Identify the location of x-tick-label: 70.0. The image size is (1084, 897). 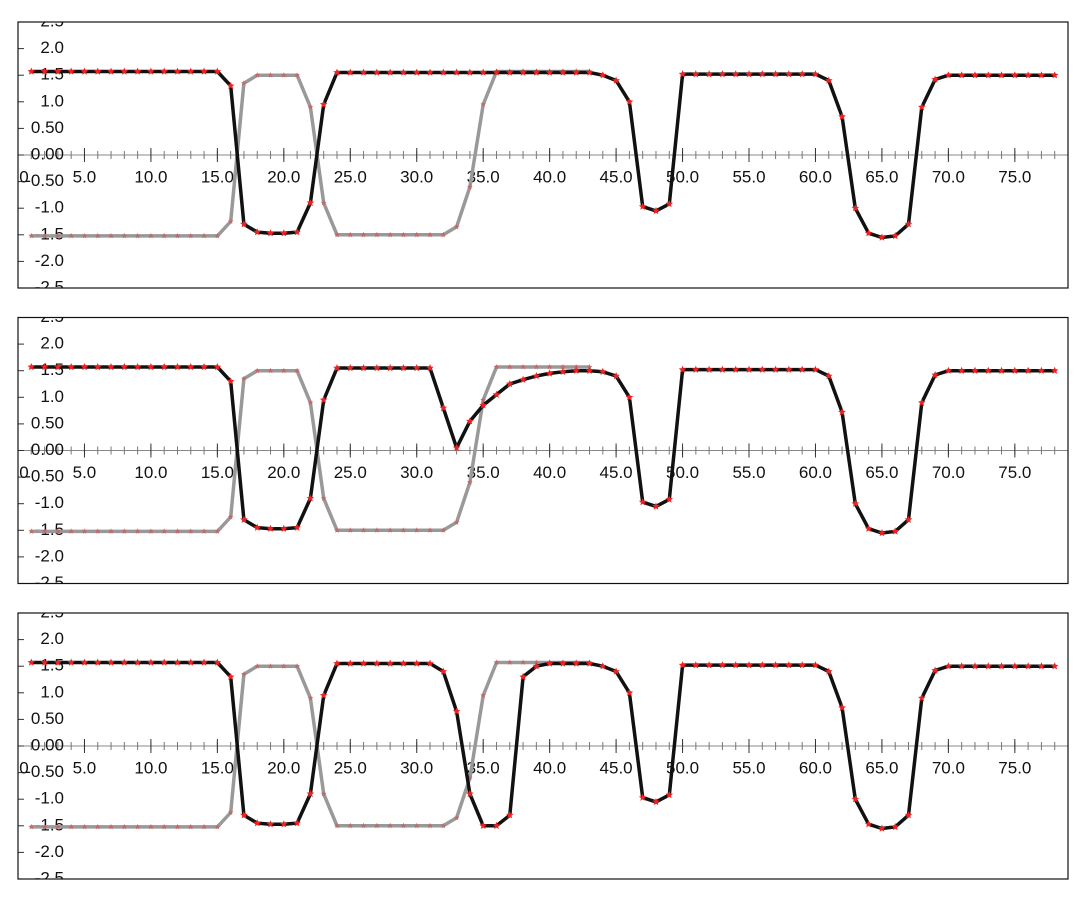
(948, 472).